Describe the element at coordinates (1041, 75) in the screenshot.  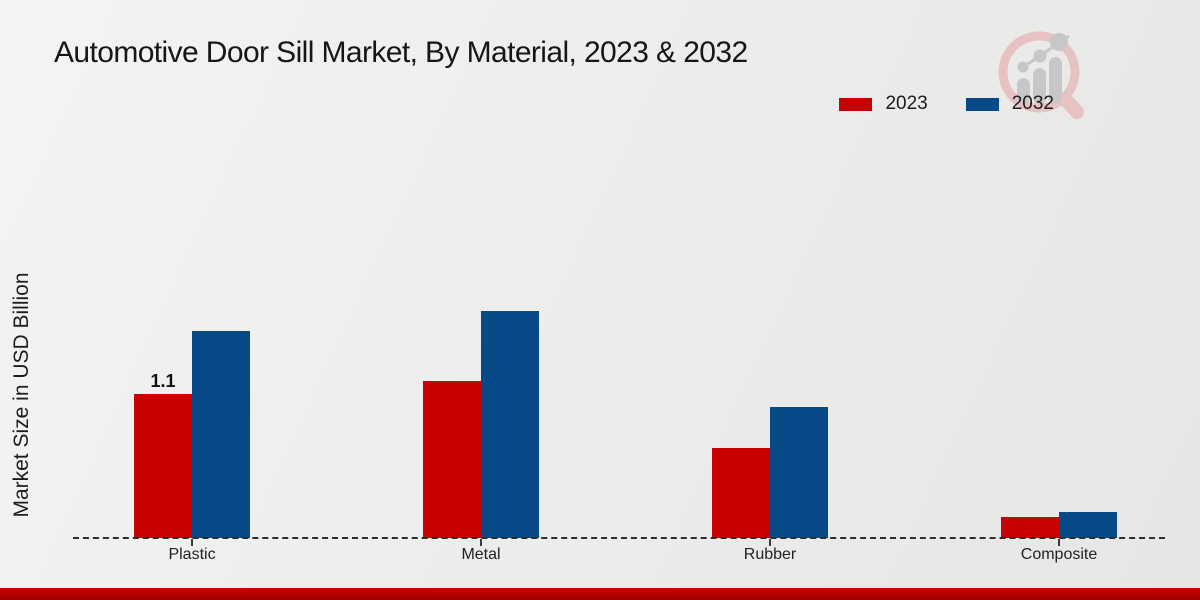
I see `magnifier-trend-chart-logo-icon` at that location.